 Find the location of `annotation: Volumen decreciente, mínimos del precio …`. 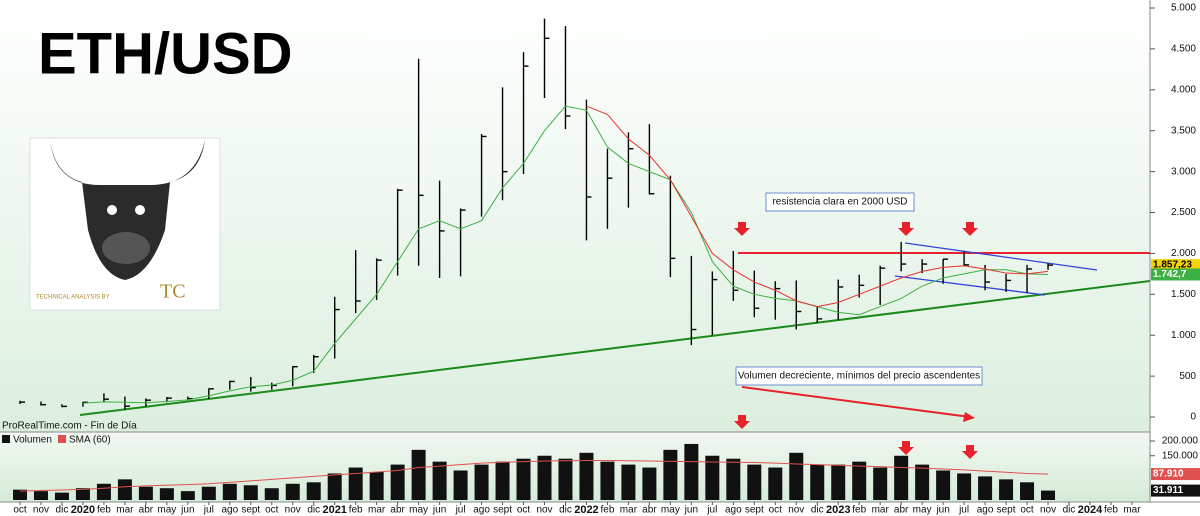

annotation: Volumen decreciente, mínimos del precio … is located at coordinates (859, 376).